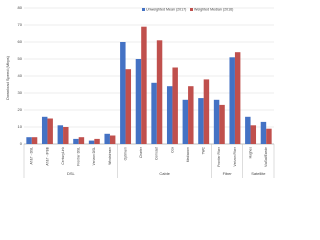  What do you see at coordinates (188, 154) in the screenshot?
I see `x-tick-label: Mediacom` at bounding box center [188, 154].